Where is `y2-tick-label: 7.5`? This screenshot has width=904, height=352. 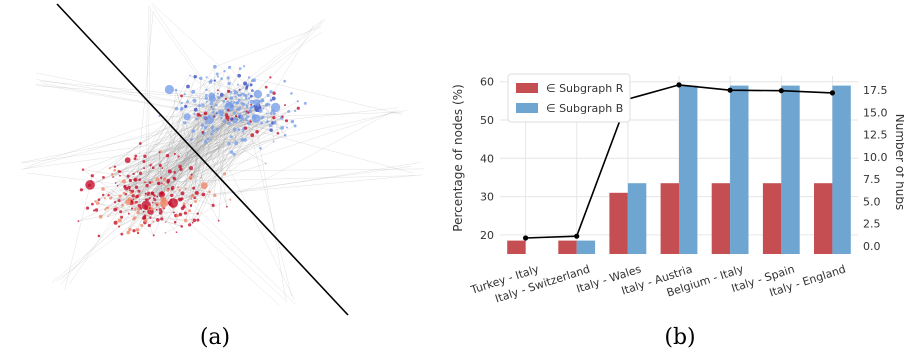 y2-tick-label: 7.5 is located at coordinates (872, 179).